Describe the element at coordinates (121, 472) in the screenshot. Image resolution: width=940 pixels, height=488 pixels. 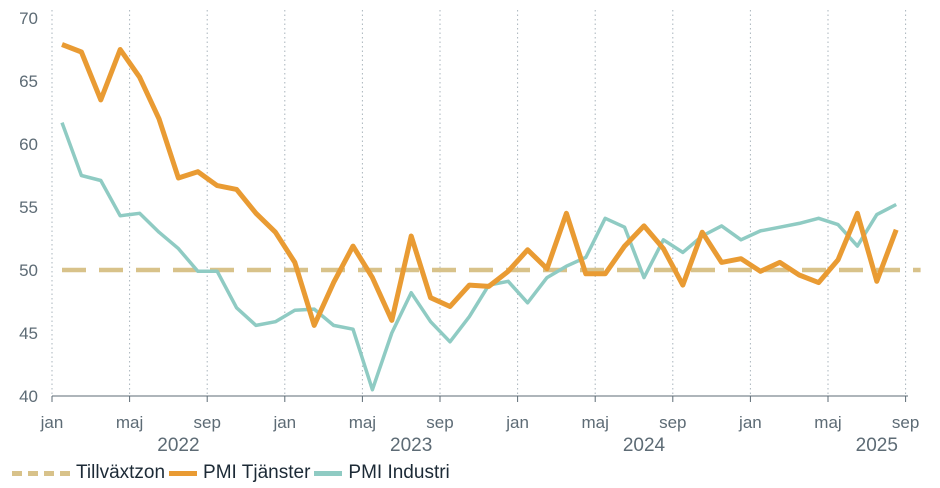
I see `legend-label-tillvaxtzon: Tillväxtzon` at that location.